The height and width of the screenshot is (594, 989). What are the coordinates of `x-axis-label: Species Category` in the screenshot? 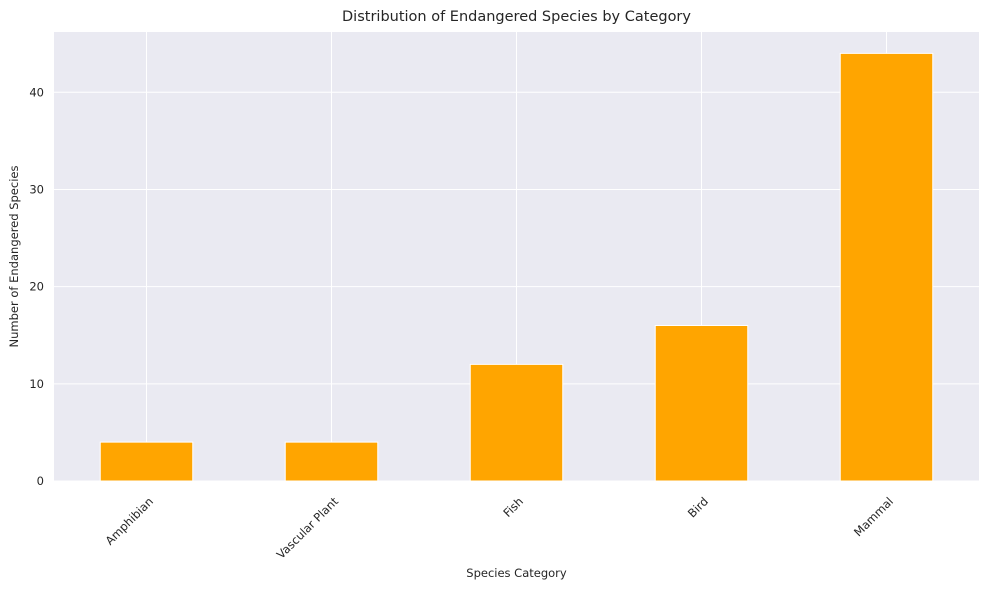 It's located at (516, 573).